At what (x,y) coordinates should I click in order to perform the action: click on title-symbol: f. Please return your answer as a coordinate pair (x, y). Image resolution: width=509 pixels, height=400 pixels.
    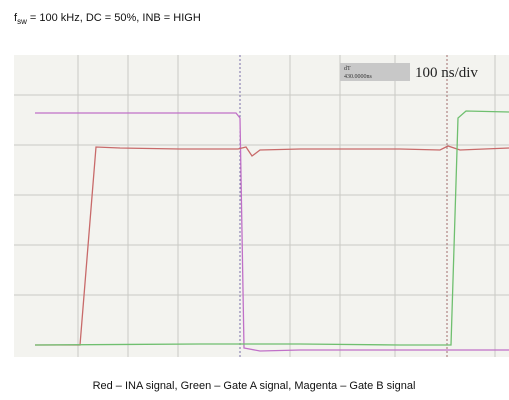
    Looking at the image, I should click on (16, 18).